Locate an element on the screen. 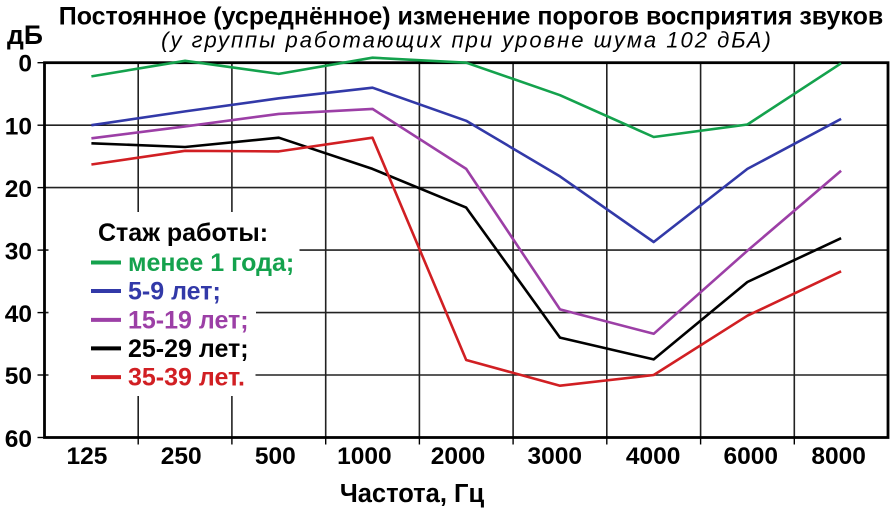 The height and width of the screenshot is (512, 892). svg-text: 40 is located at coordinates (18, 314).